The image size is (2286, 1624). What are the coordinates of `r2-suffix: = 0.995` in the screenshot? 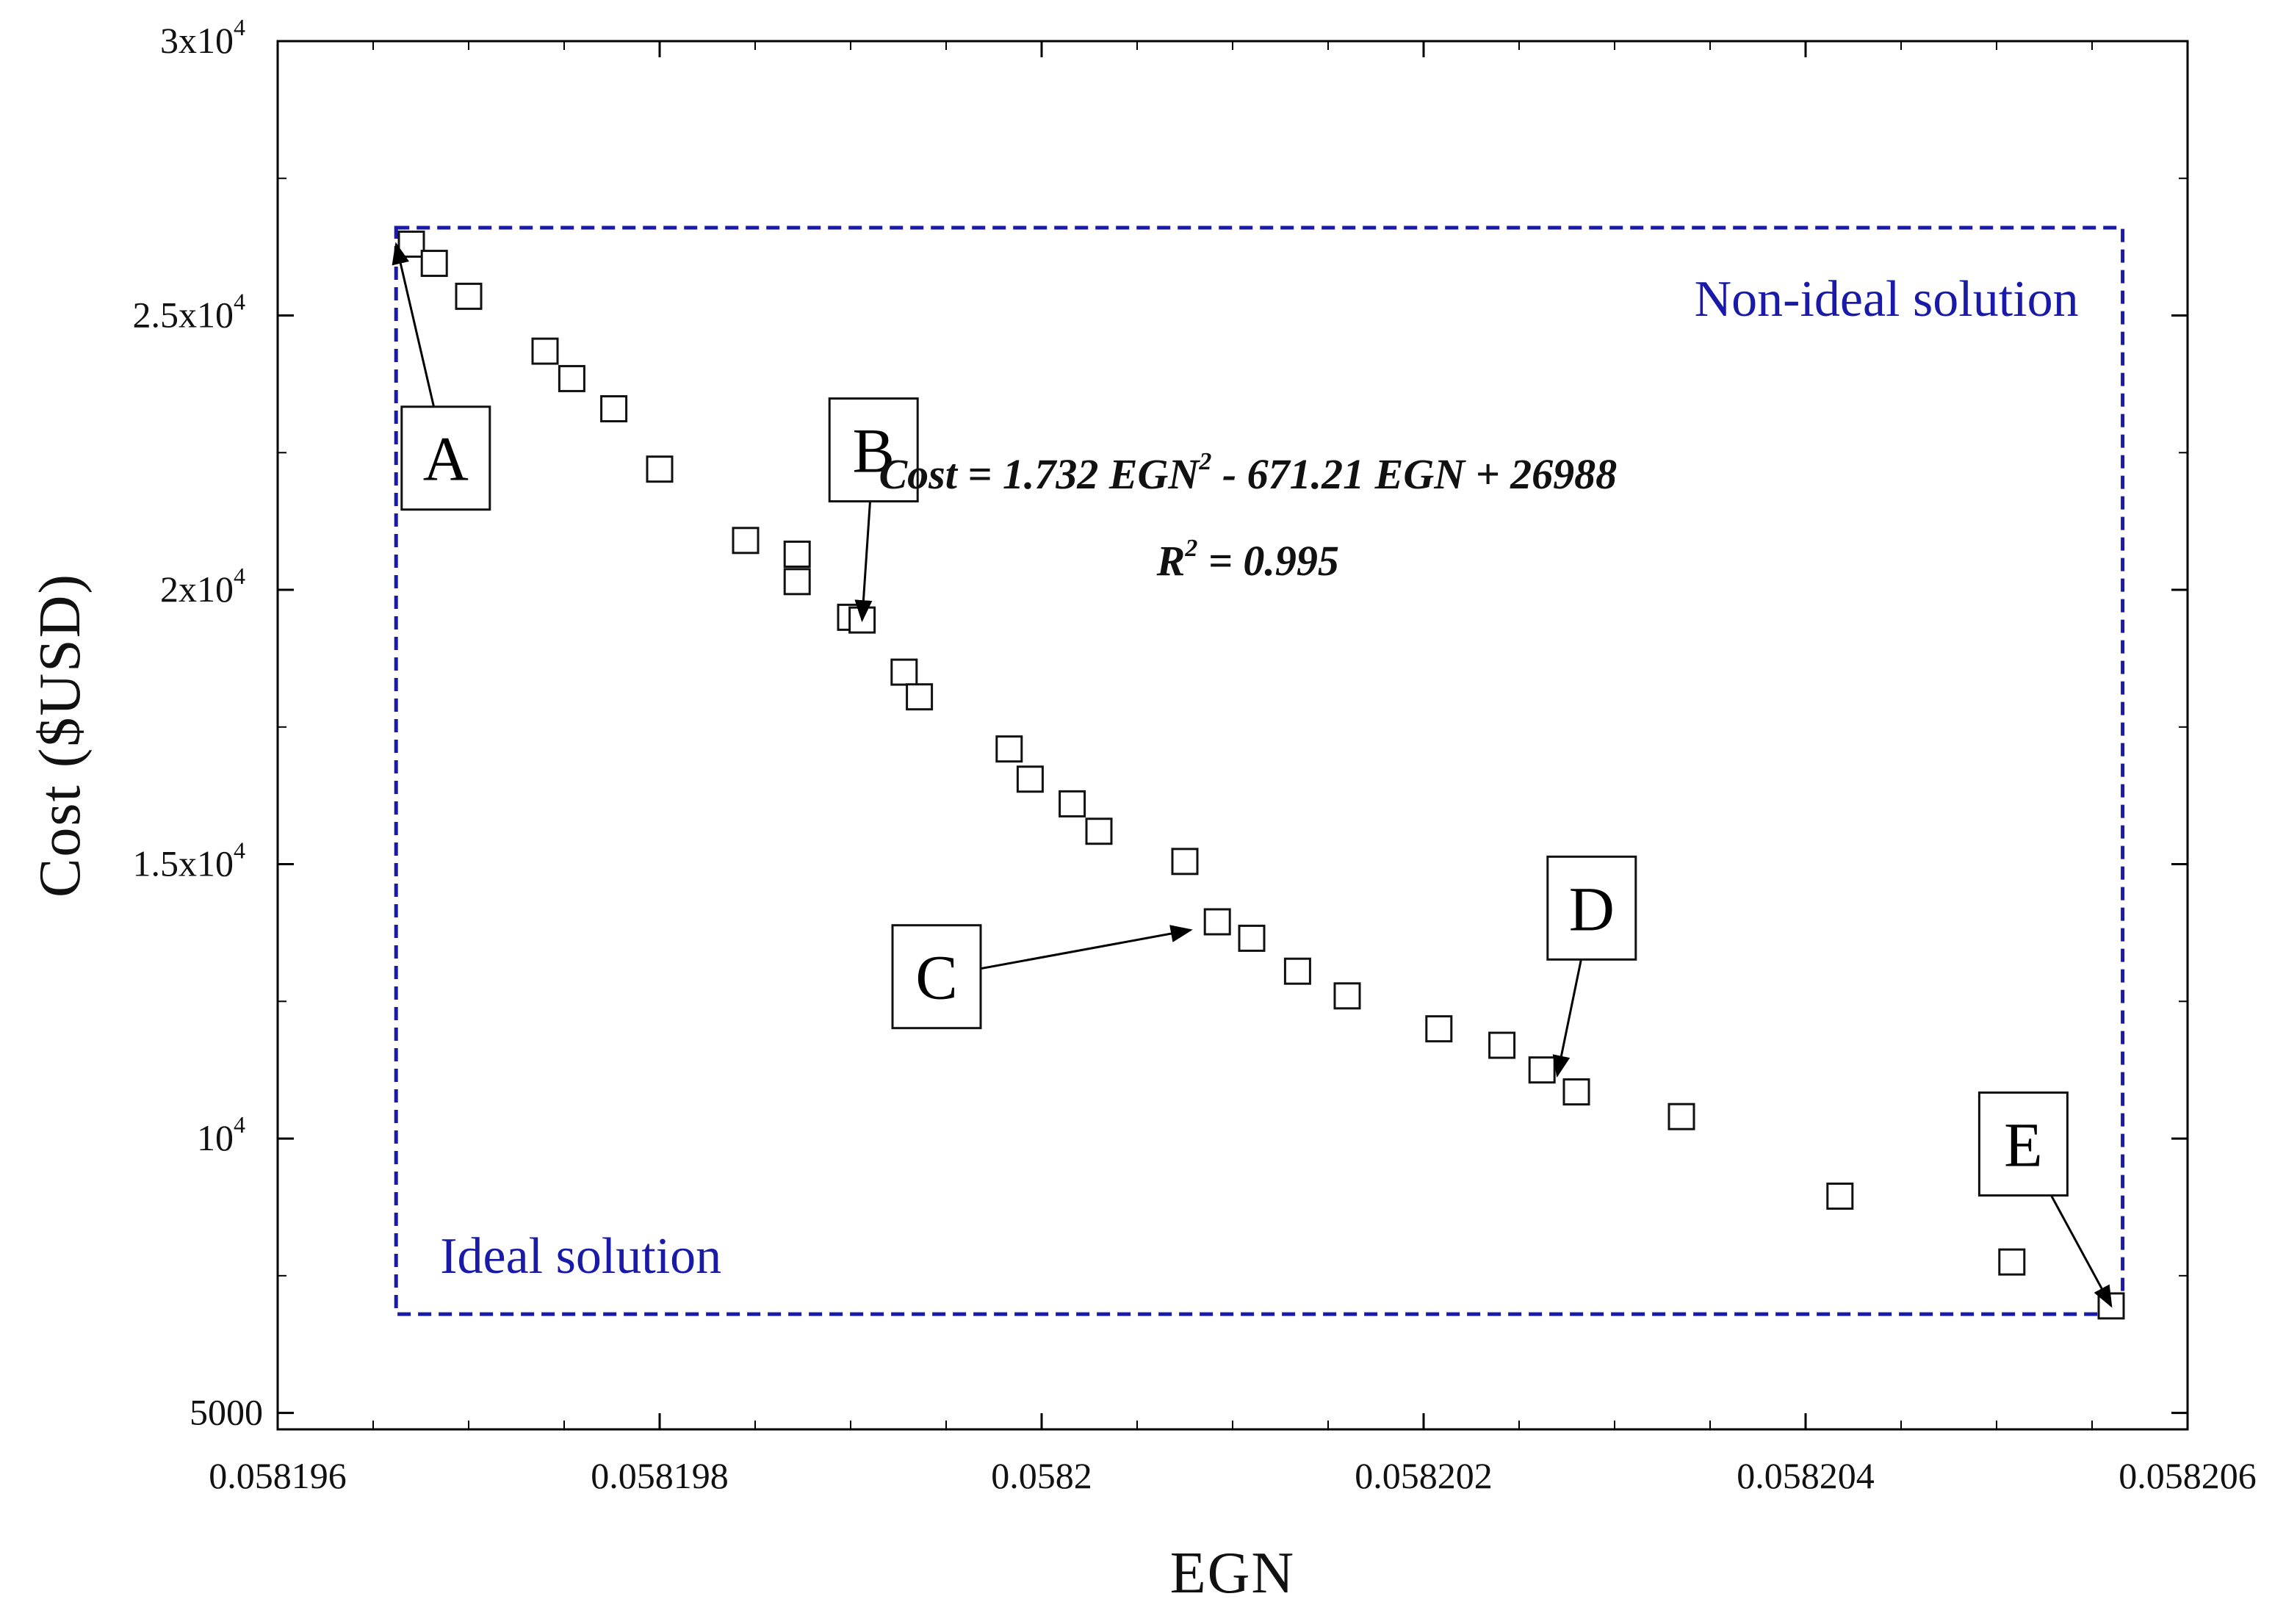 It's located at (1268, 561).